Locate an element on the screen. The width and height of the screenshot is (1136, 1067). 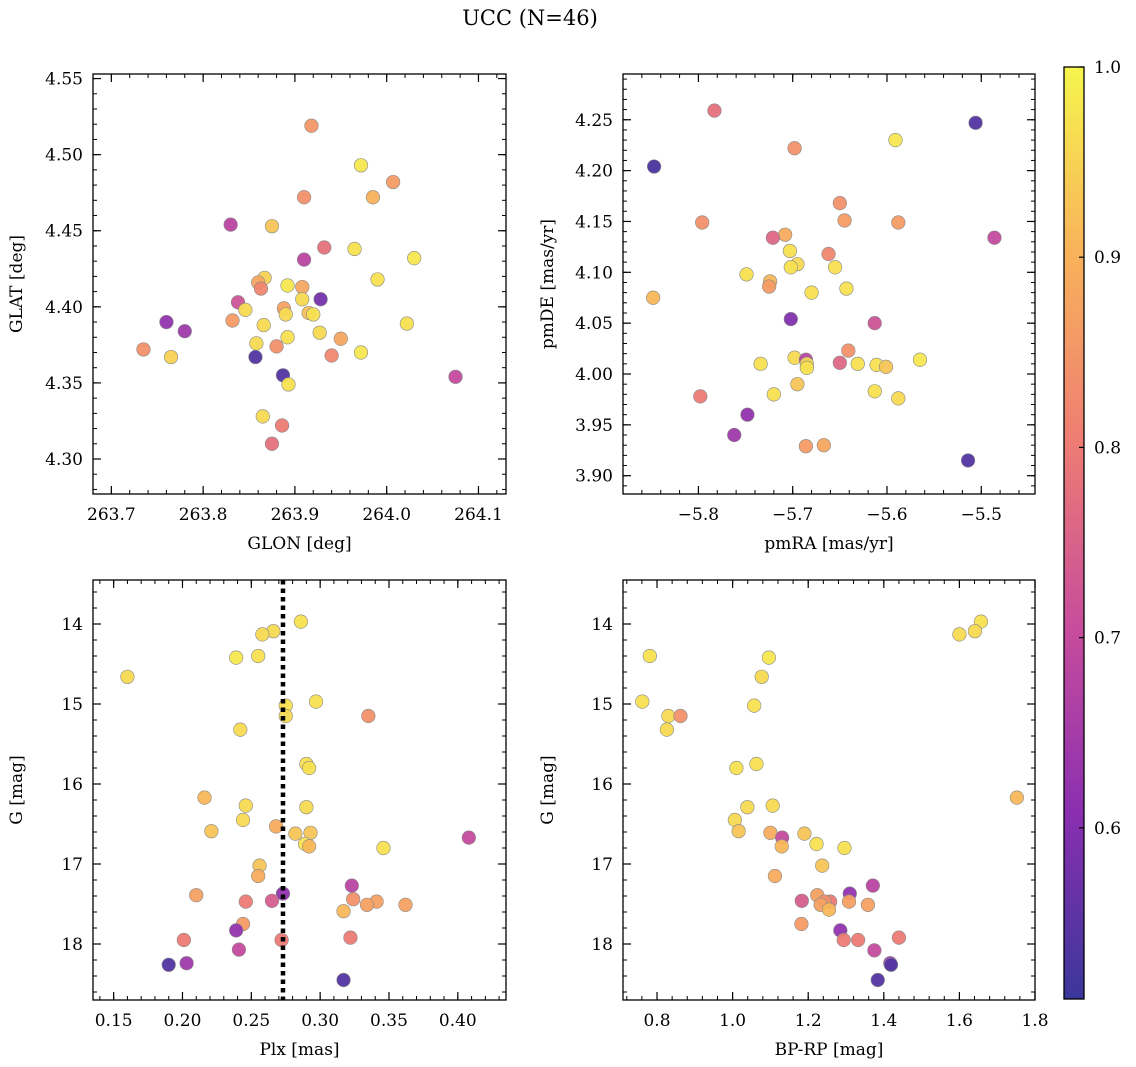
y-tick-label: 4.50 is located at coordinates (64, 156).